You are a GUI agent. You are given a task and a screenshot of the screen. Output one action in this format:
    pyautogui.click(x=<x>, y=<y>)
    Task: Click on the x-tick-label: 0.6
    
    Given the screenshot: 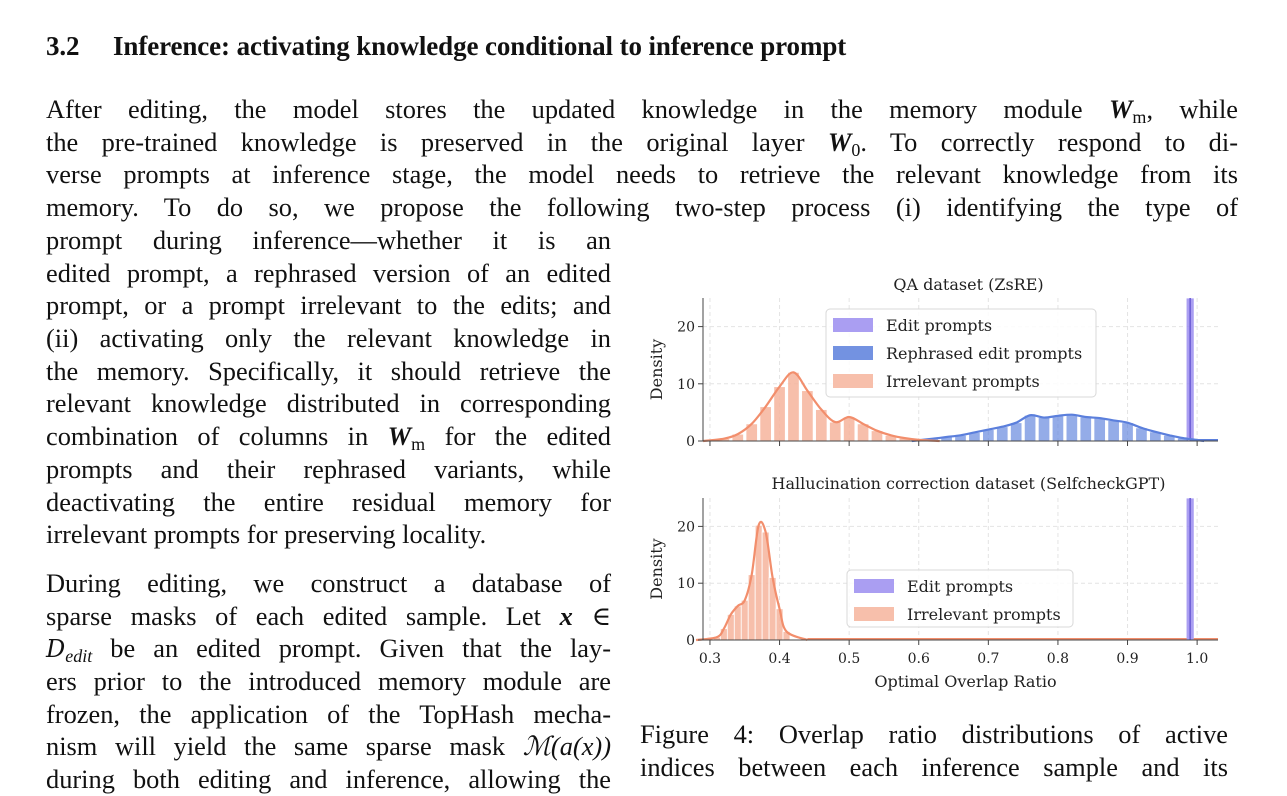 What is the action you would take?
    pyautogui.click(x=919, y=659)
    